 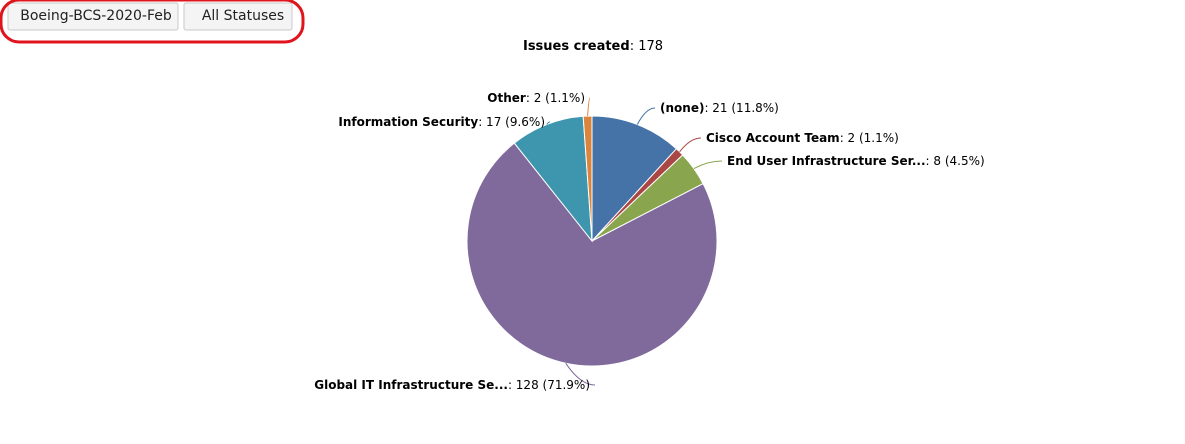 I want to click on slice-name: Cisco Account Team, so click(x=773, y=138).